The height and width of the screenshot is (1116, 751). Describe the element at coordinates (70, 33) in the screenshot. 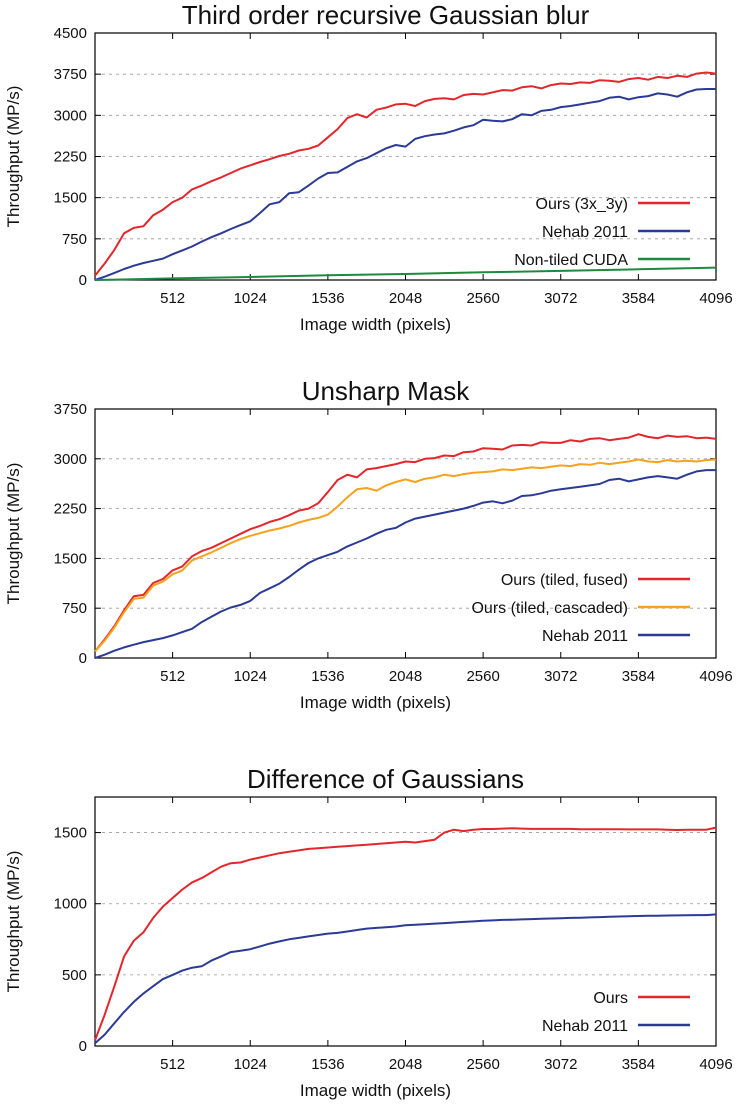

I see `y-tick-label: 4500` at that location.